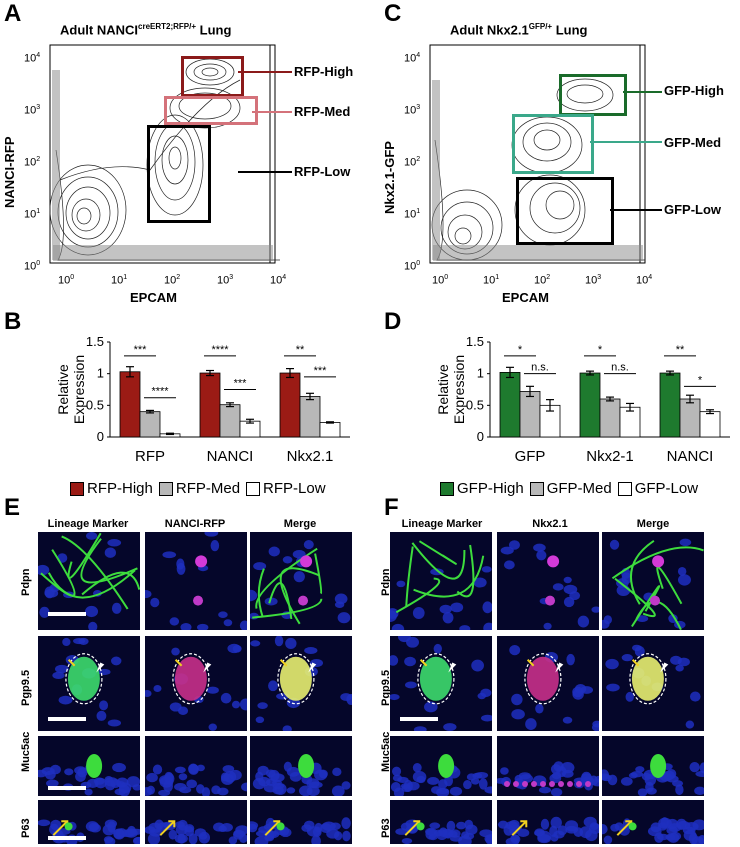 The width and height of the screenshot is (740, 847). I want to click on gate-label-gfp-high: GFP-High, so click(694, 90).